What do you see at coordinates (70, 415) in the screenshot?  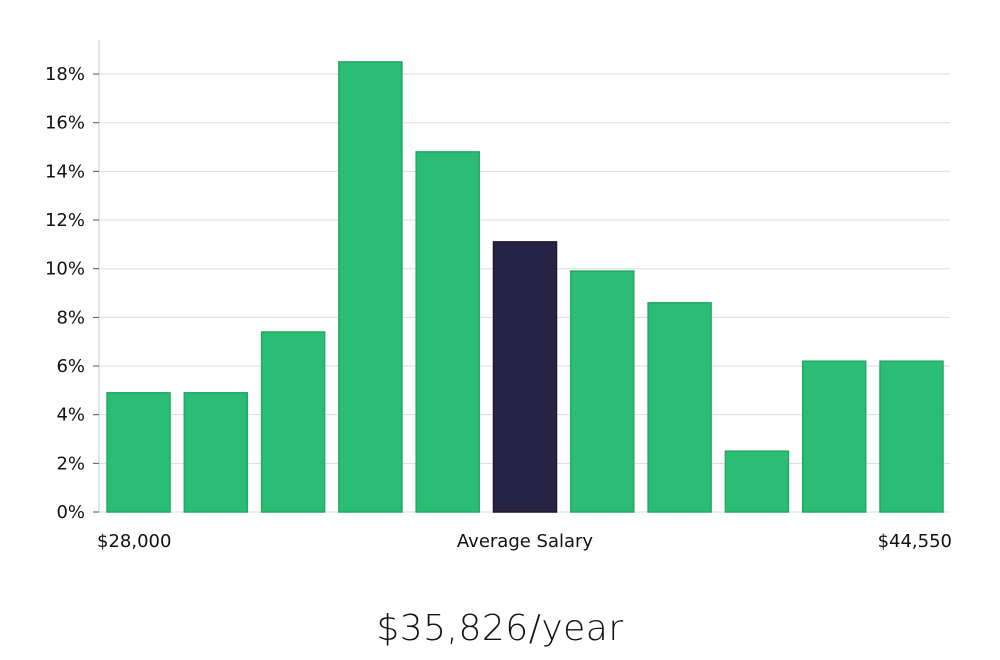 I see `y-tick-label: 4%` at bounding box center [70, 415].